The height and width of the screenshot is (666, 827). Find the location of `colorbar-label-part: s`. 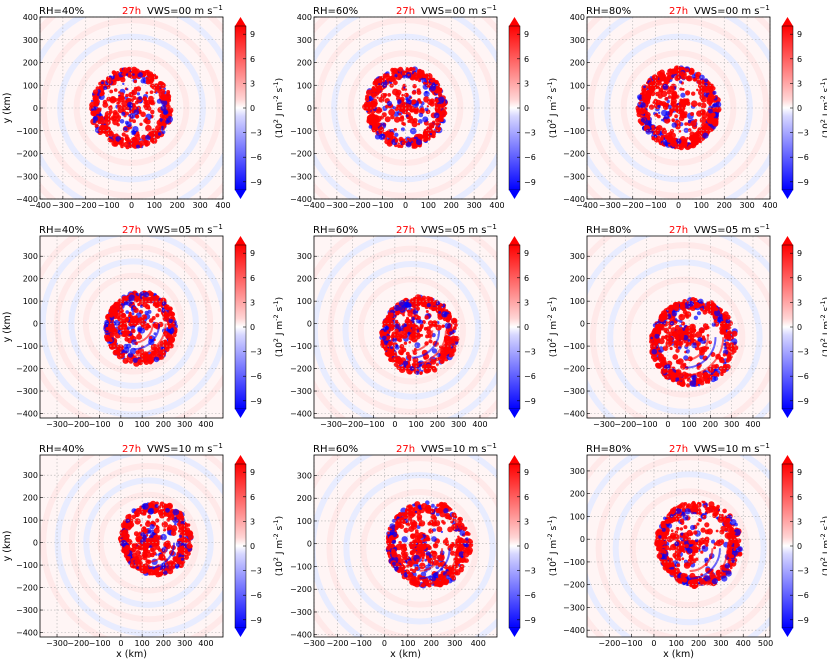

colorbar-label-part: s is located at coordinates (280, 92).